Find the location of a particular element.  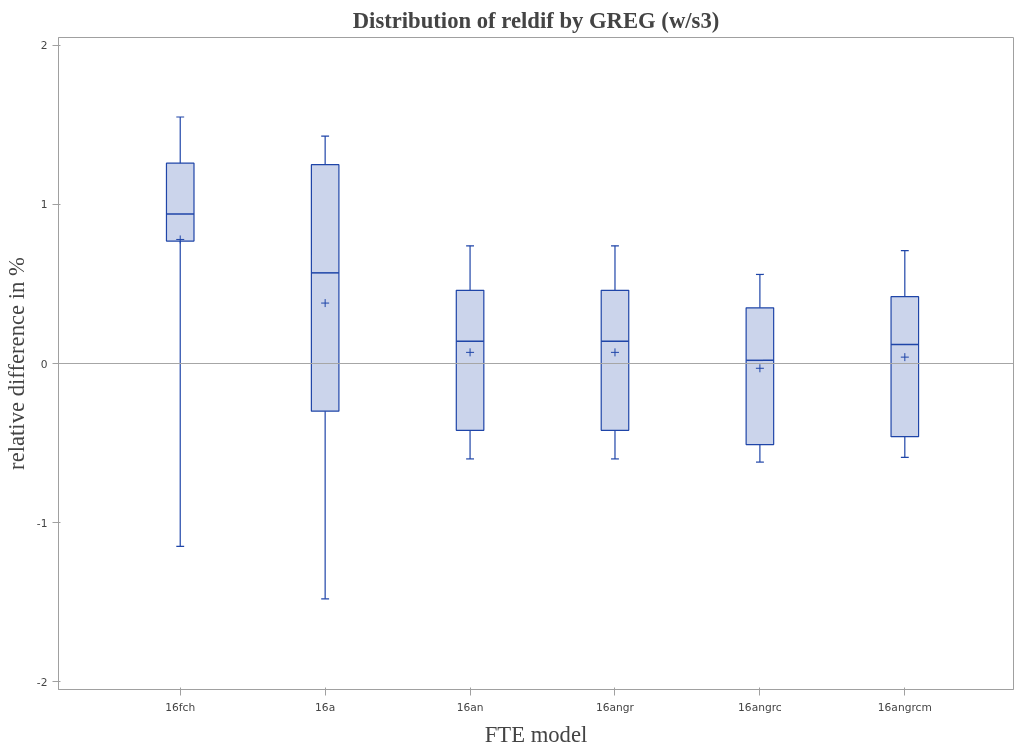

y-tick-label: -2 is located at coordinates (42, 682).